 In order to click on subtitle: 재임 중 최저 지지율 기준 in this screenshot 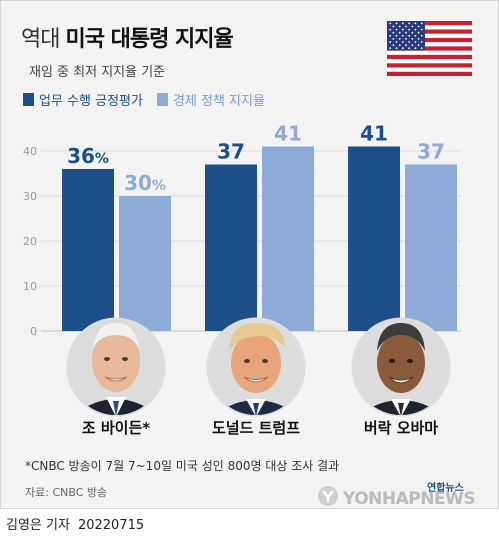, I will do `click(97, 72)`.